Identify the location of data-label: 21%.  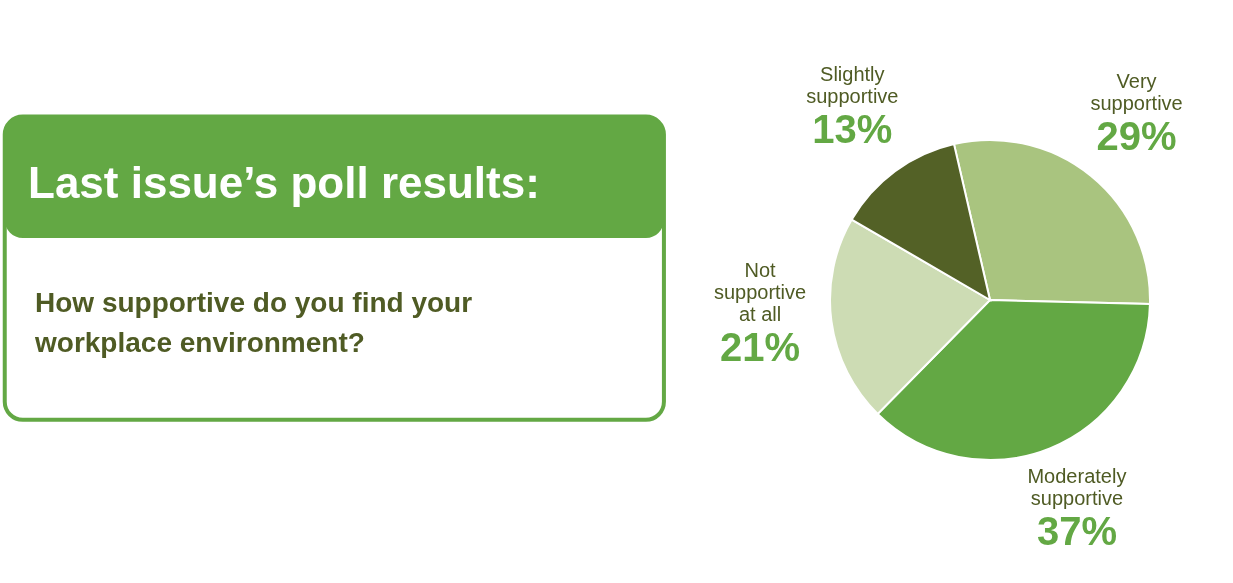
(760, 346).